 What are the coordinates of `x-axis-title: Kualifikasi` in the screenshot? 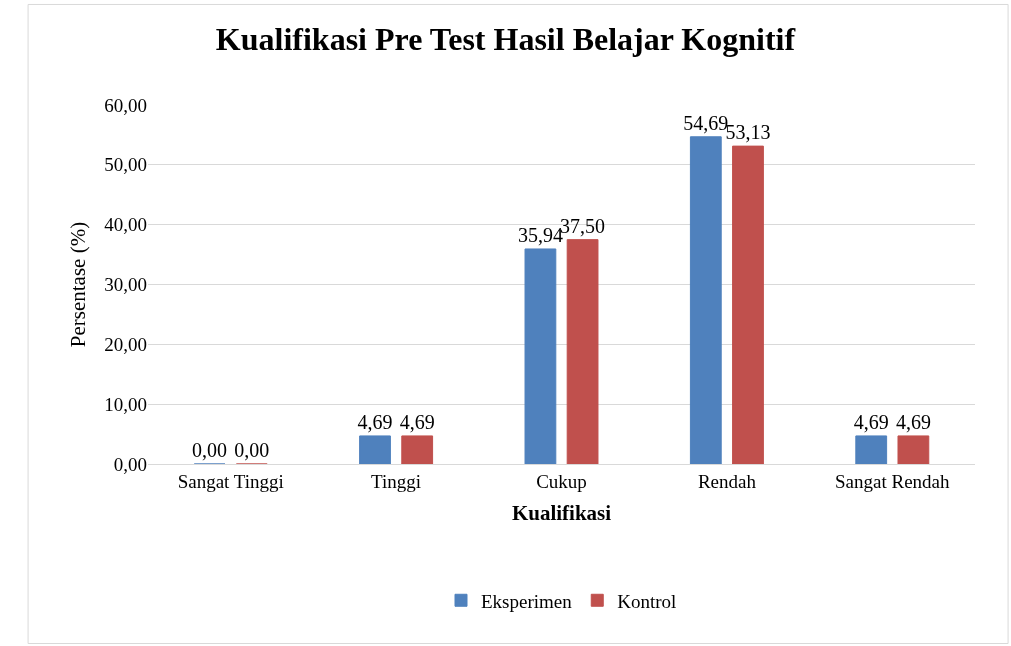 It's located at (561, 513).